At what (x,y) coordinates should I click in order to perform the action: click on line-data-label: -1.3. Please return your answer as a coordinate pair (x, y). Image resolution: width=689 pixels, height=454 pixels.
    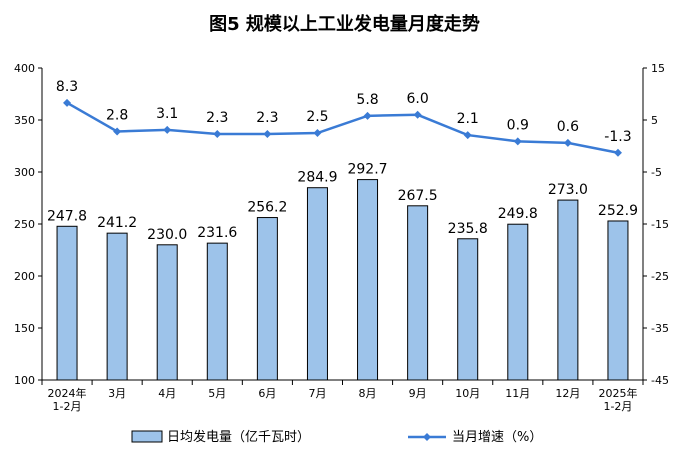
    Looking at the image, I should click on (617, 137).